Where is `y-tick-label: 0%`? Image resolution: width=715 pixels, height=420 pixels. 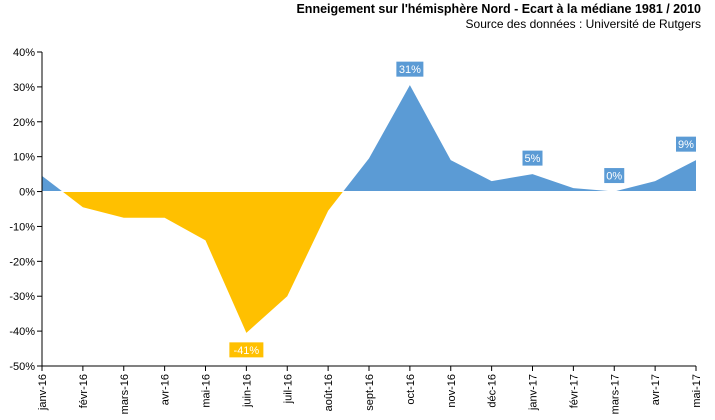 y-tick-label: 0% is located at coordinates (27, 193).